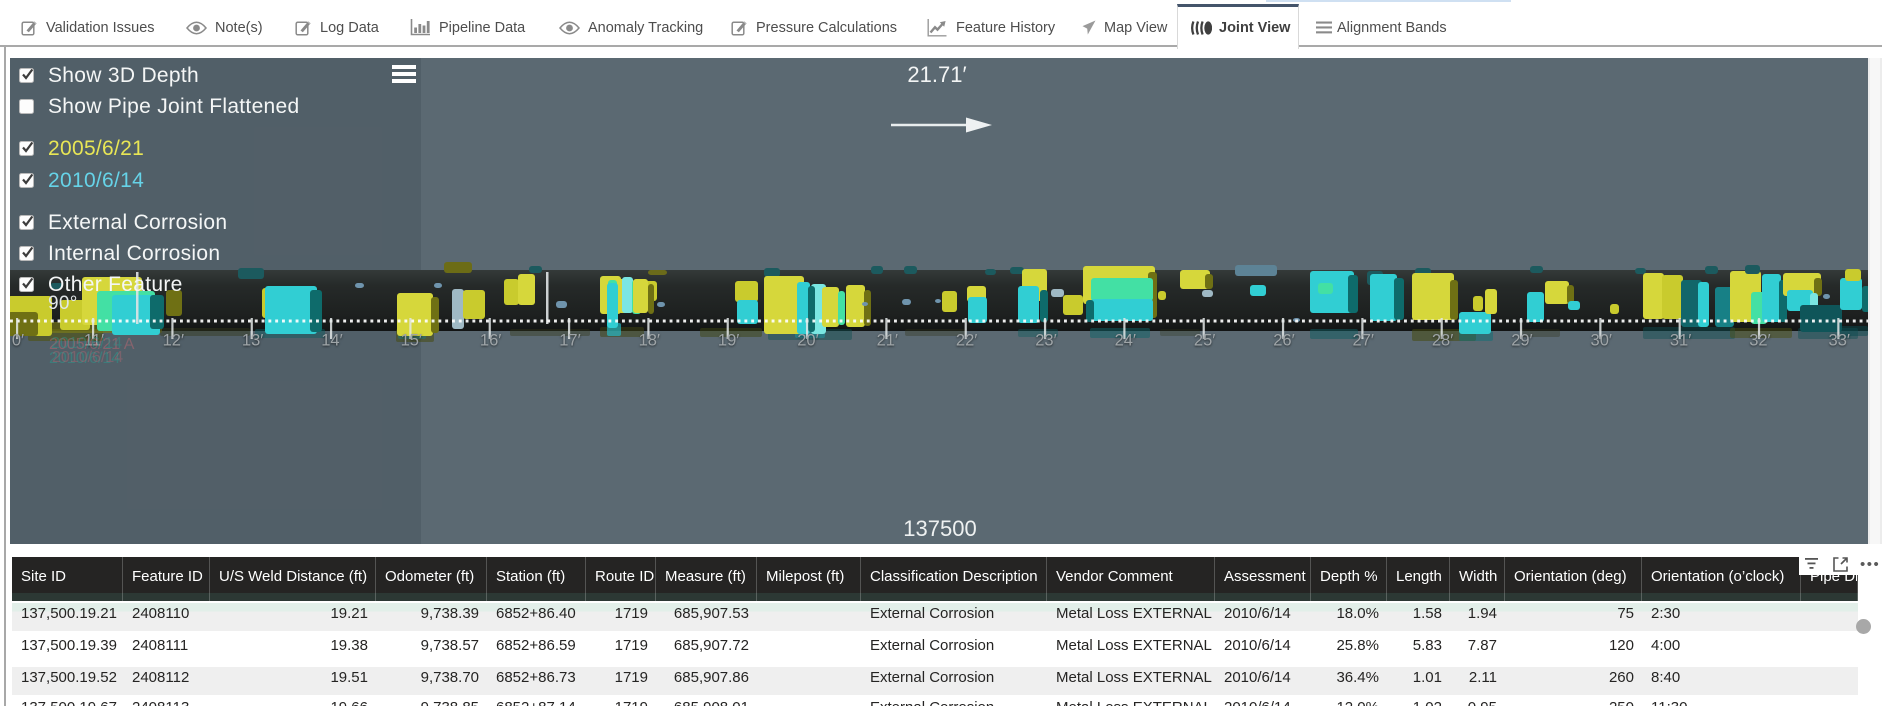  What do you see at coordinates (1442, 341) in the screenshot?
I see `svg-text: 28′` at bounding box center [1442, 341].